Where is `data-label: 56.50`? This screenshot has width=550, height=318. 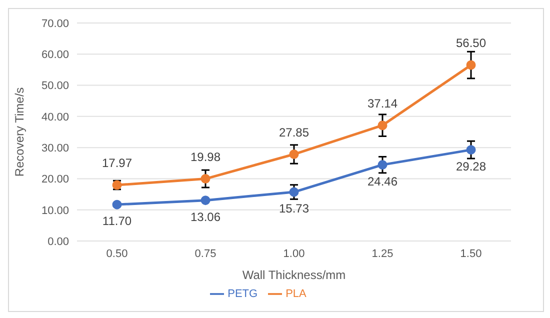 data-label: 56.50 is located at coordinates (471, 43).